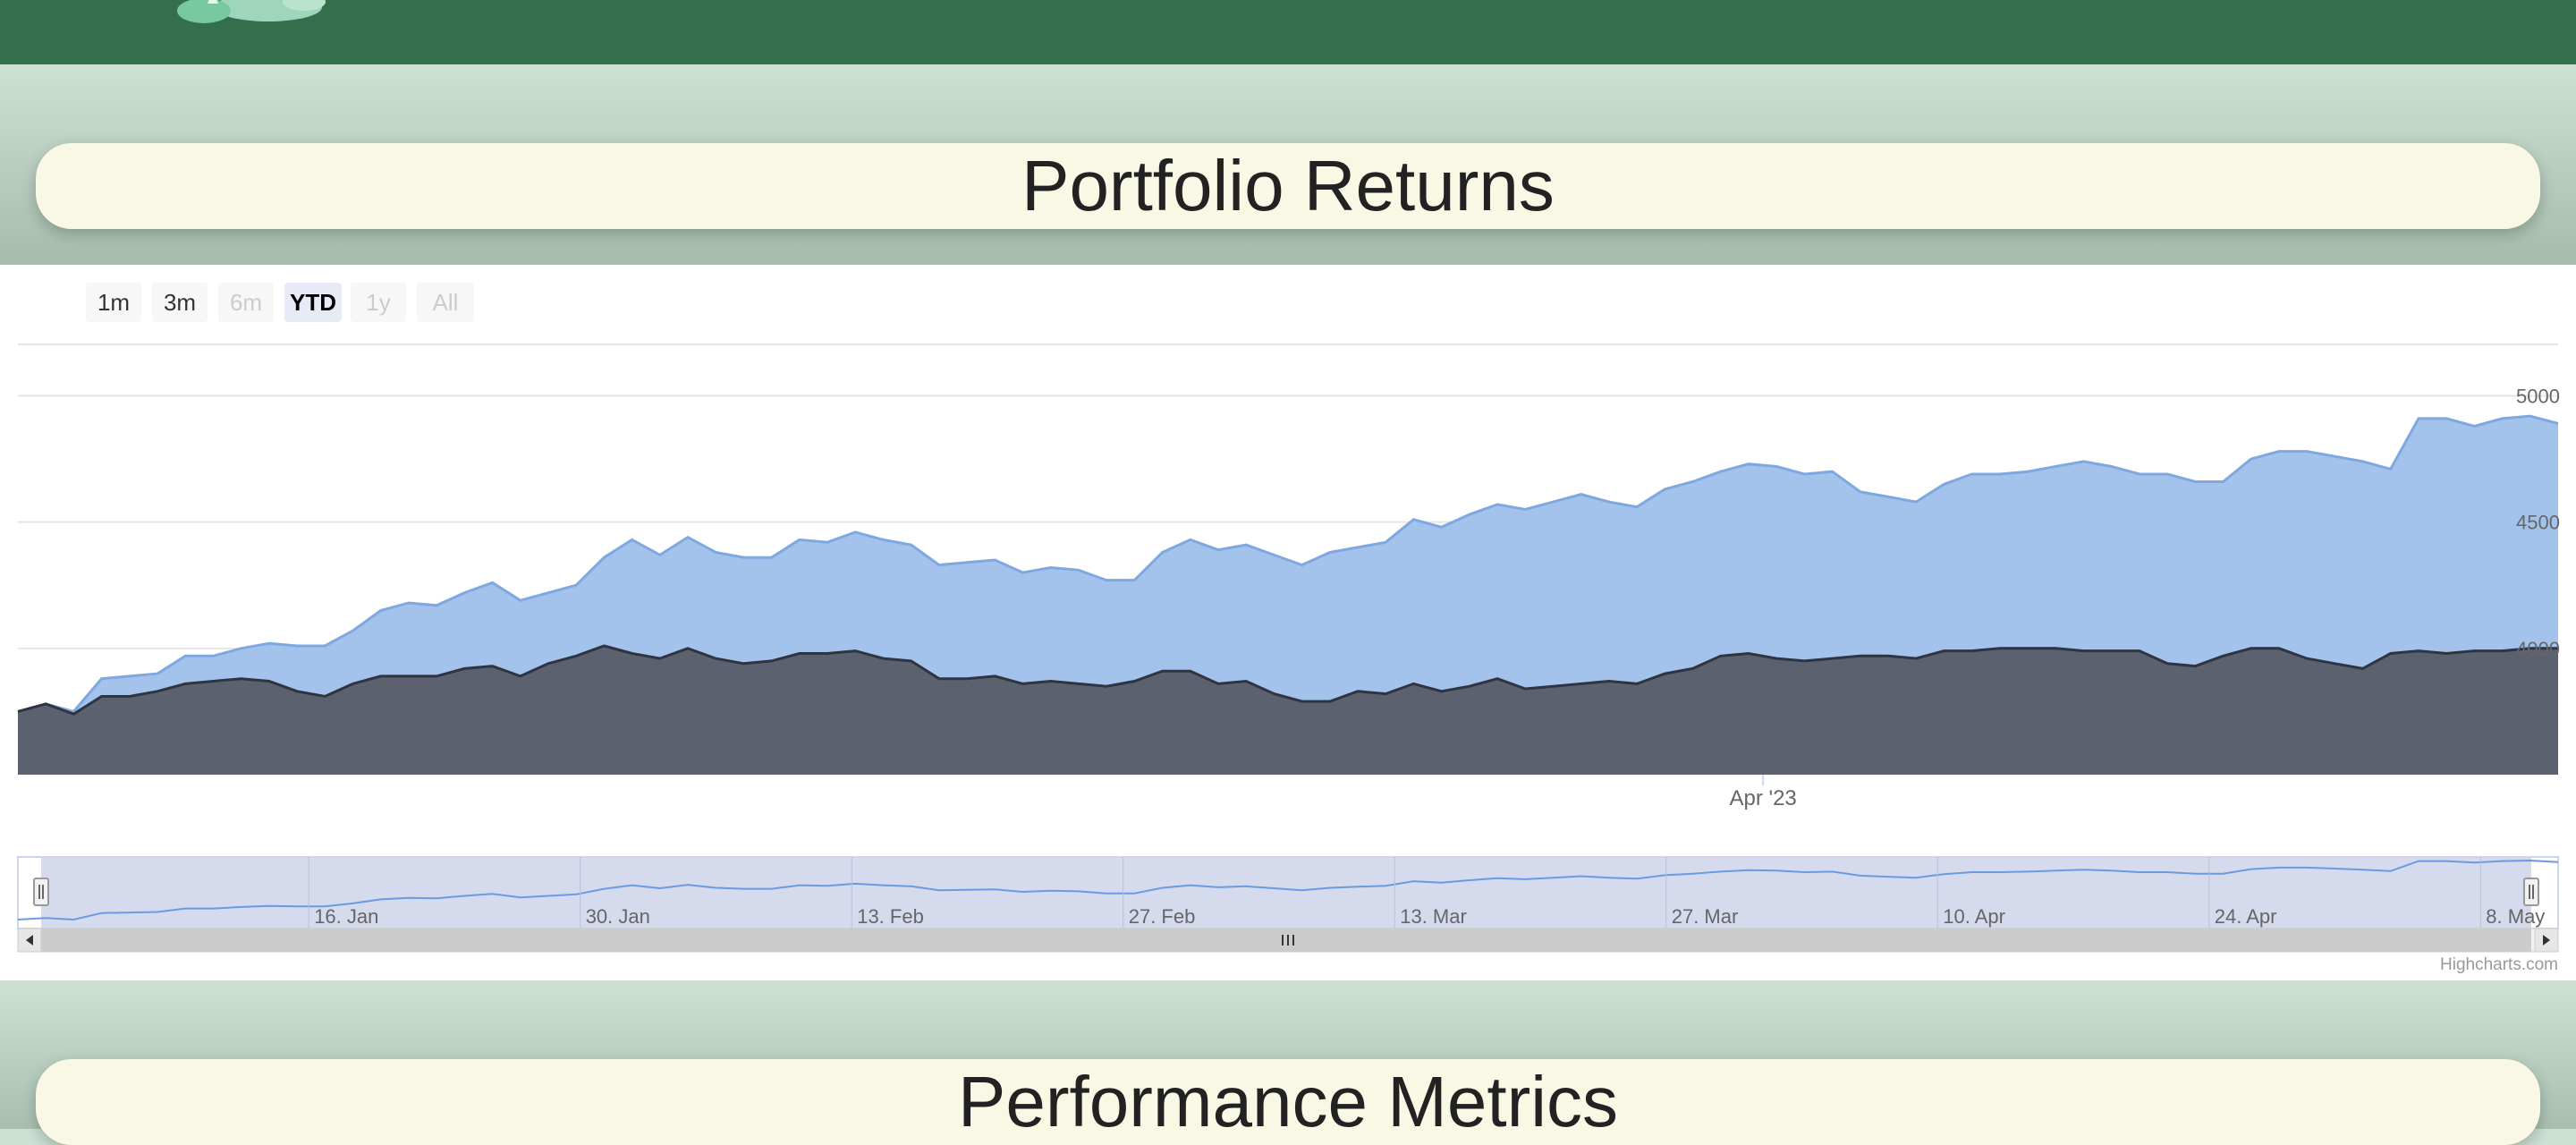 The width and height of the screenshot is (2576, 1145). I want to click on navigator-selected-range, so click(1286, 893).